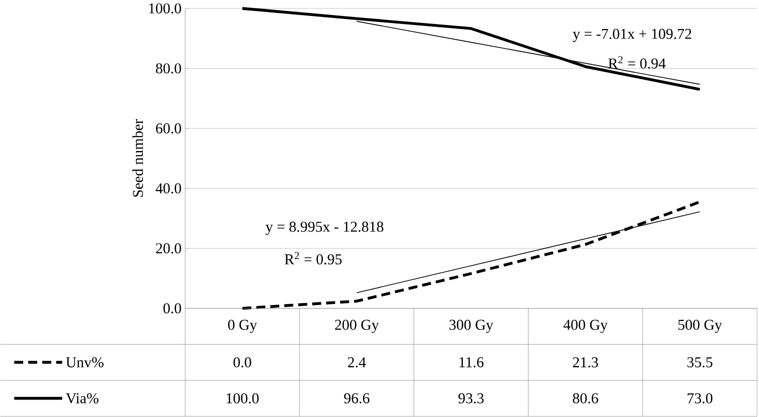 This screenshot has width=759, height=417. I want to click on data-label: 100.0, so click(242, 398).